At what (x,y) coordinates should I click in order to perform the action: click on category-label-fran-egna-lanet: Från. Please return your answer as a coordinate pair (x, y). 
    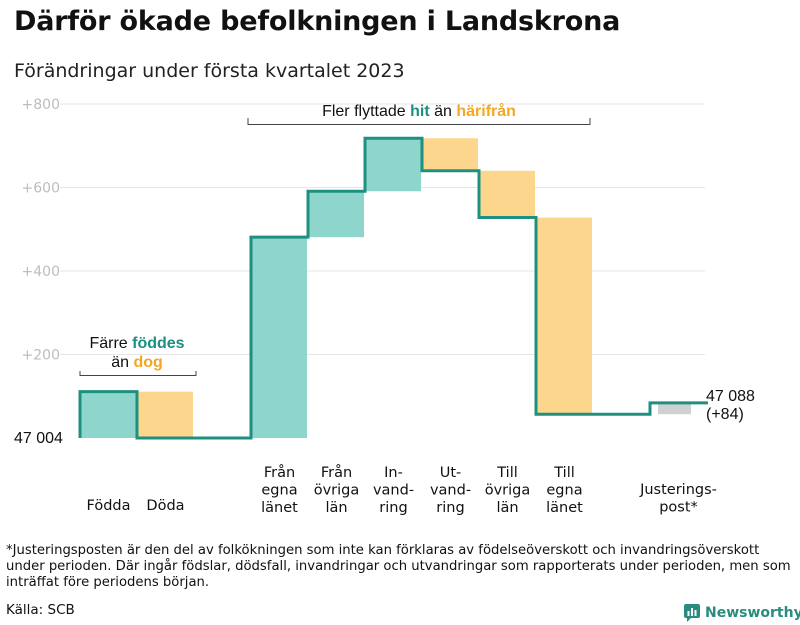
    Looking at the image, I should click on (279, 472).